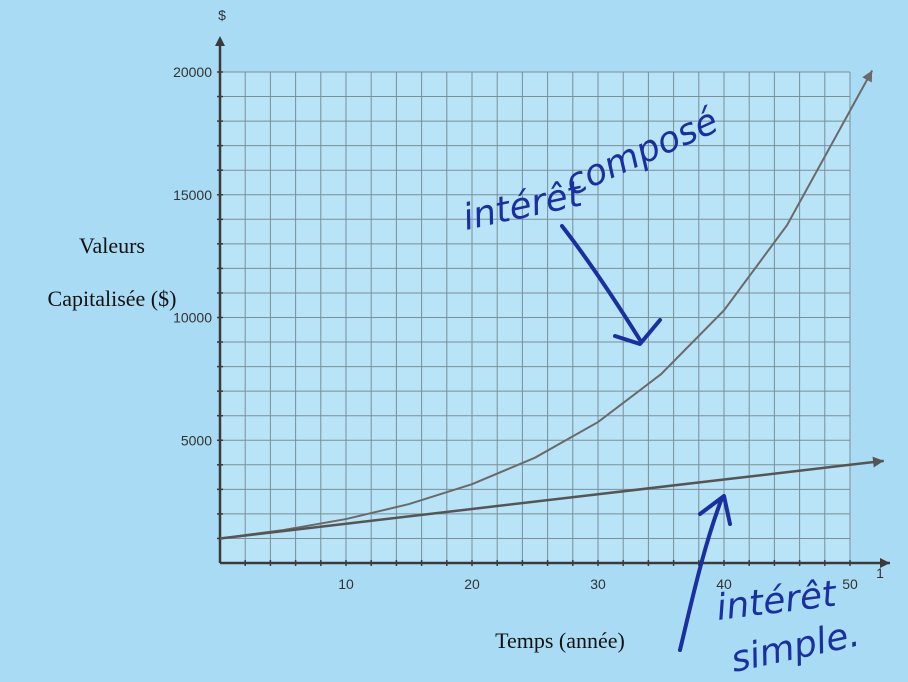 This screenshot has height=682, width=908. Describe the element at coordinates (192, 318) in the screenshot. I see `y-tick-label: 10000` at that location.